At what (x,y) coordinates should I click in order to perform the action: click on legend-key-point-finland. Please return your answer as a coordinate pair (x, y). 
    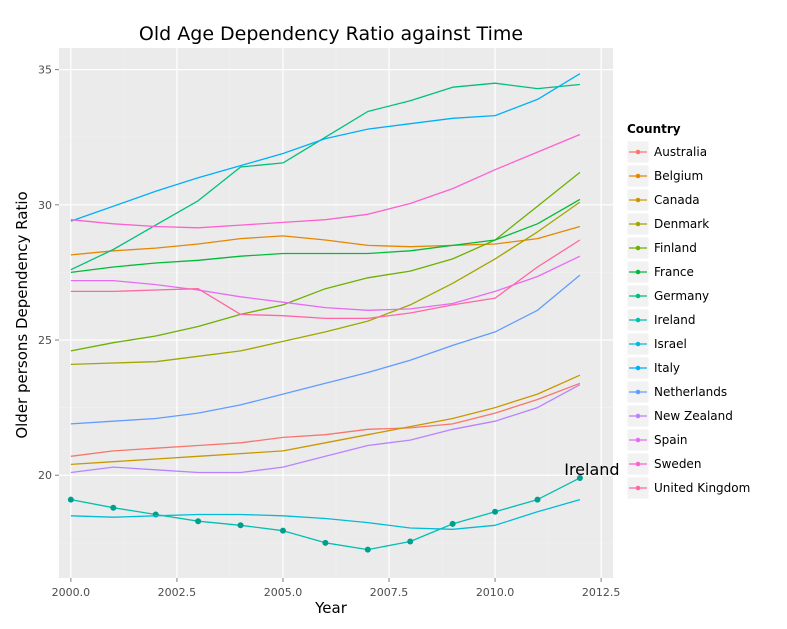
    Looking at the image, I should click on (638, 248).